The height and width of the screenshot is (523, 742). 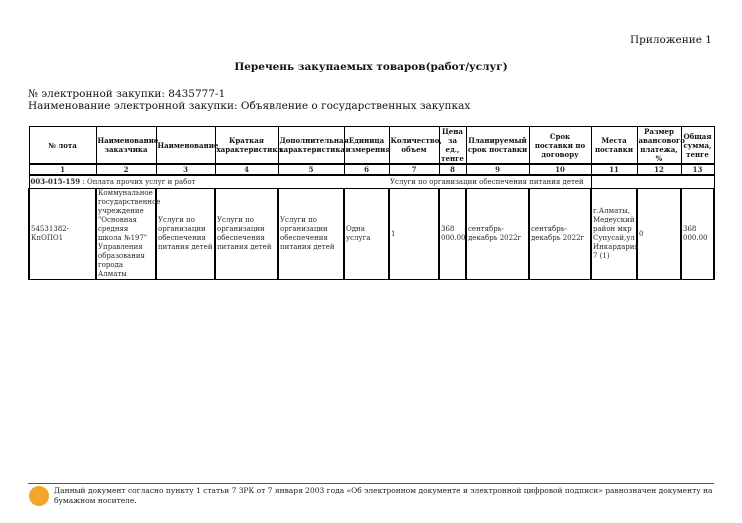 What do you see at coordinates (62, 145) in the screenshot?
I see `column-header: № лота` at bounding box center [62, 145].